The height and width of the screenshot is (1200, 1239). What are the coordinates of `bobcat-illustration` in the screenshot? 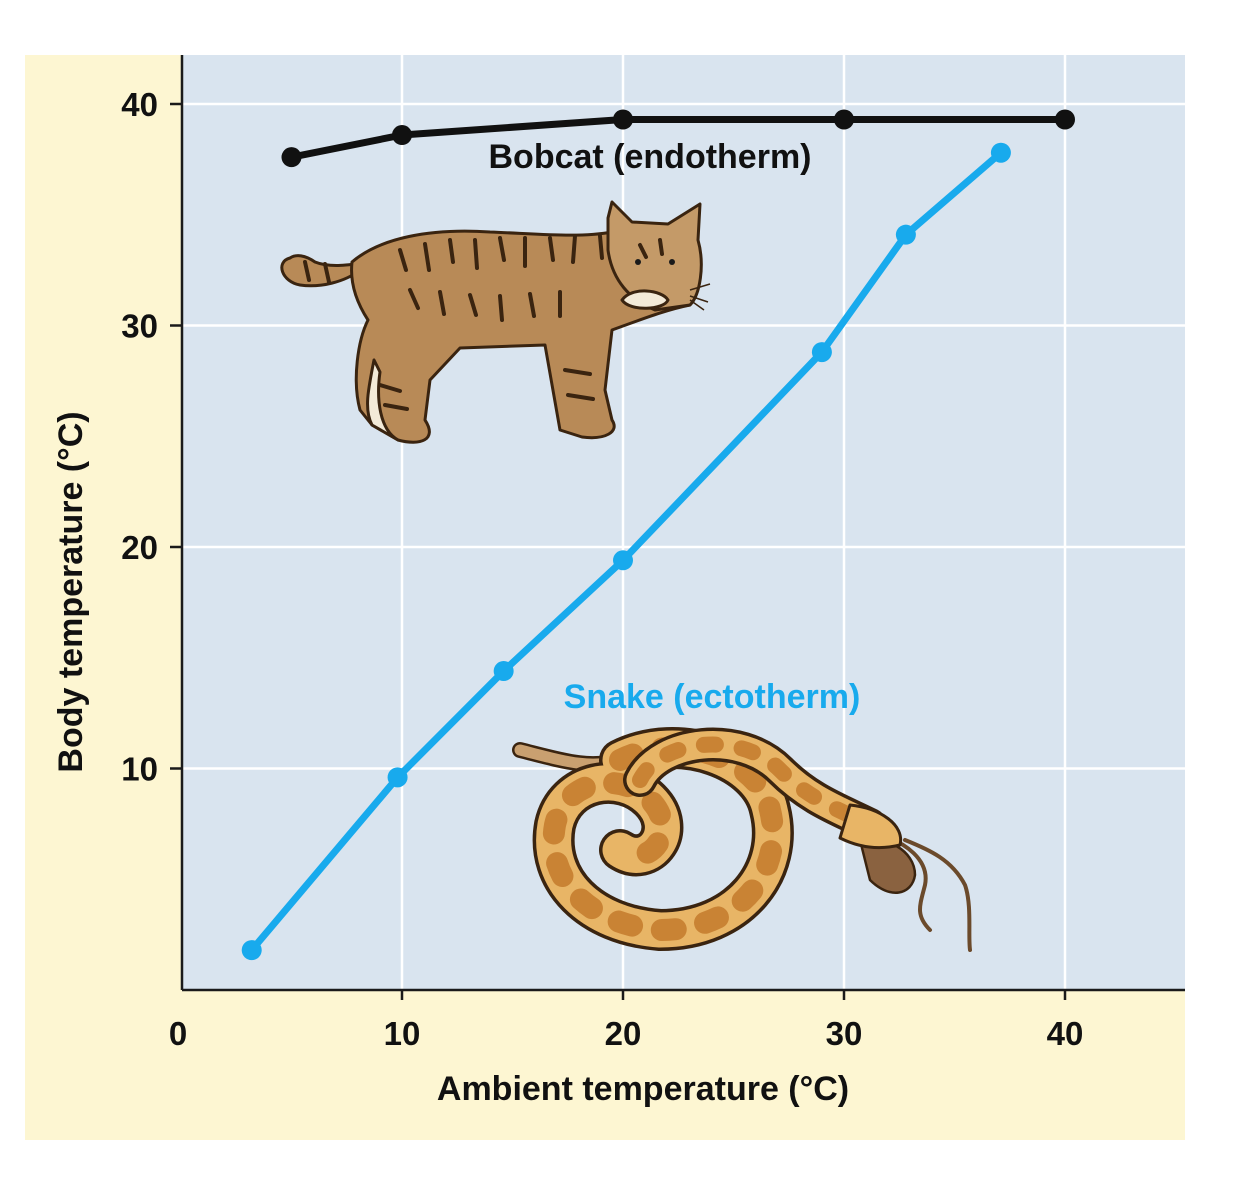 It's located at (495, 322).